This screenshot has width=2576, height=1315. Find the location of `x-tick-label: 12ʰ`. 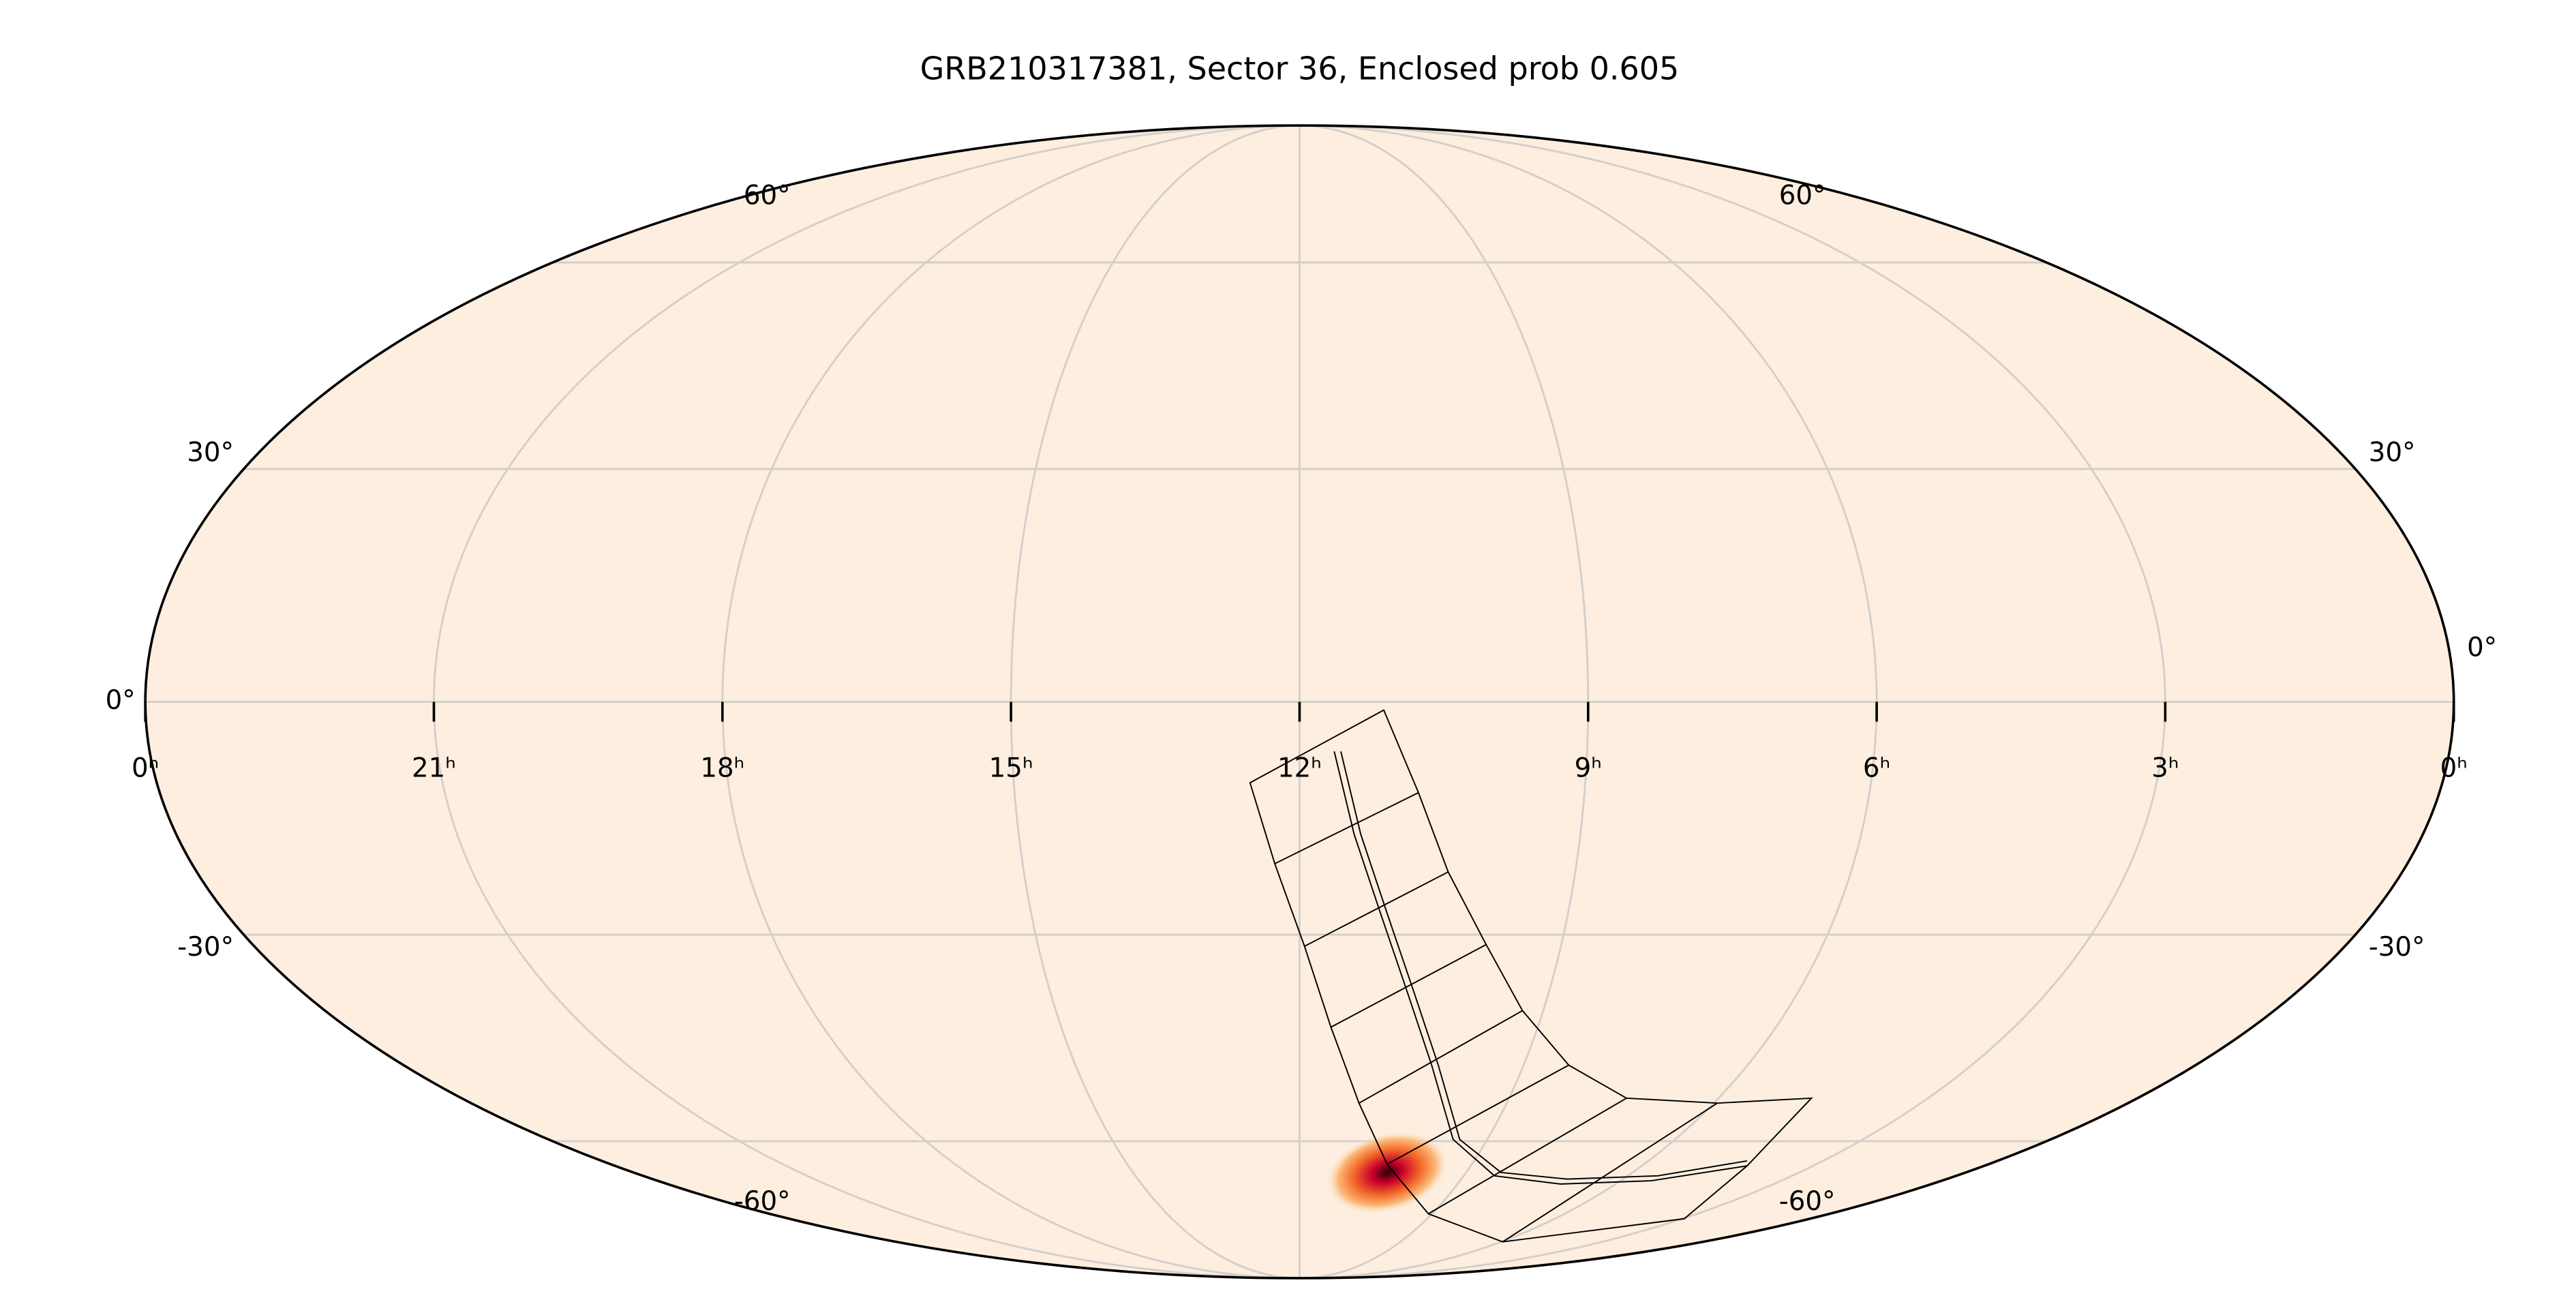

x-tick-label: 12ʰ is located at coordinates (1300, 768).